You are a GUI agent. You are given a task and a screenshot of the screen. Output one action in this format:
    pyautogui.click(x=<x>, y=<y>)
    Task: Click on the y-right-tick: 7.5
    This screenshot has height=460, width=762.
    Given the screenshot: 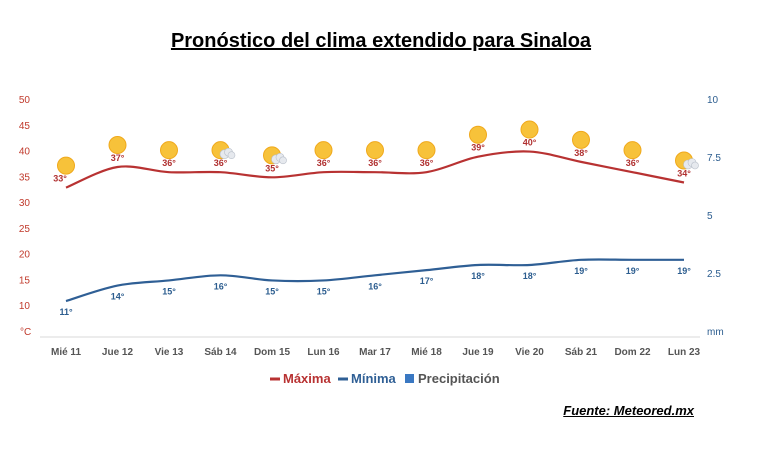 What is the action you would take?
    pyautogui.click(x=714, y=158)
    